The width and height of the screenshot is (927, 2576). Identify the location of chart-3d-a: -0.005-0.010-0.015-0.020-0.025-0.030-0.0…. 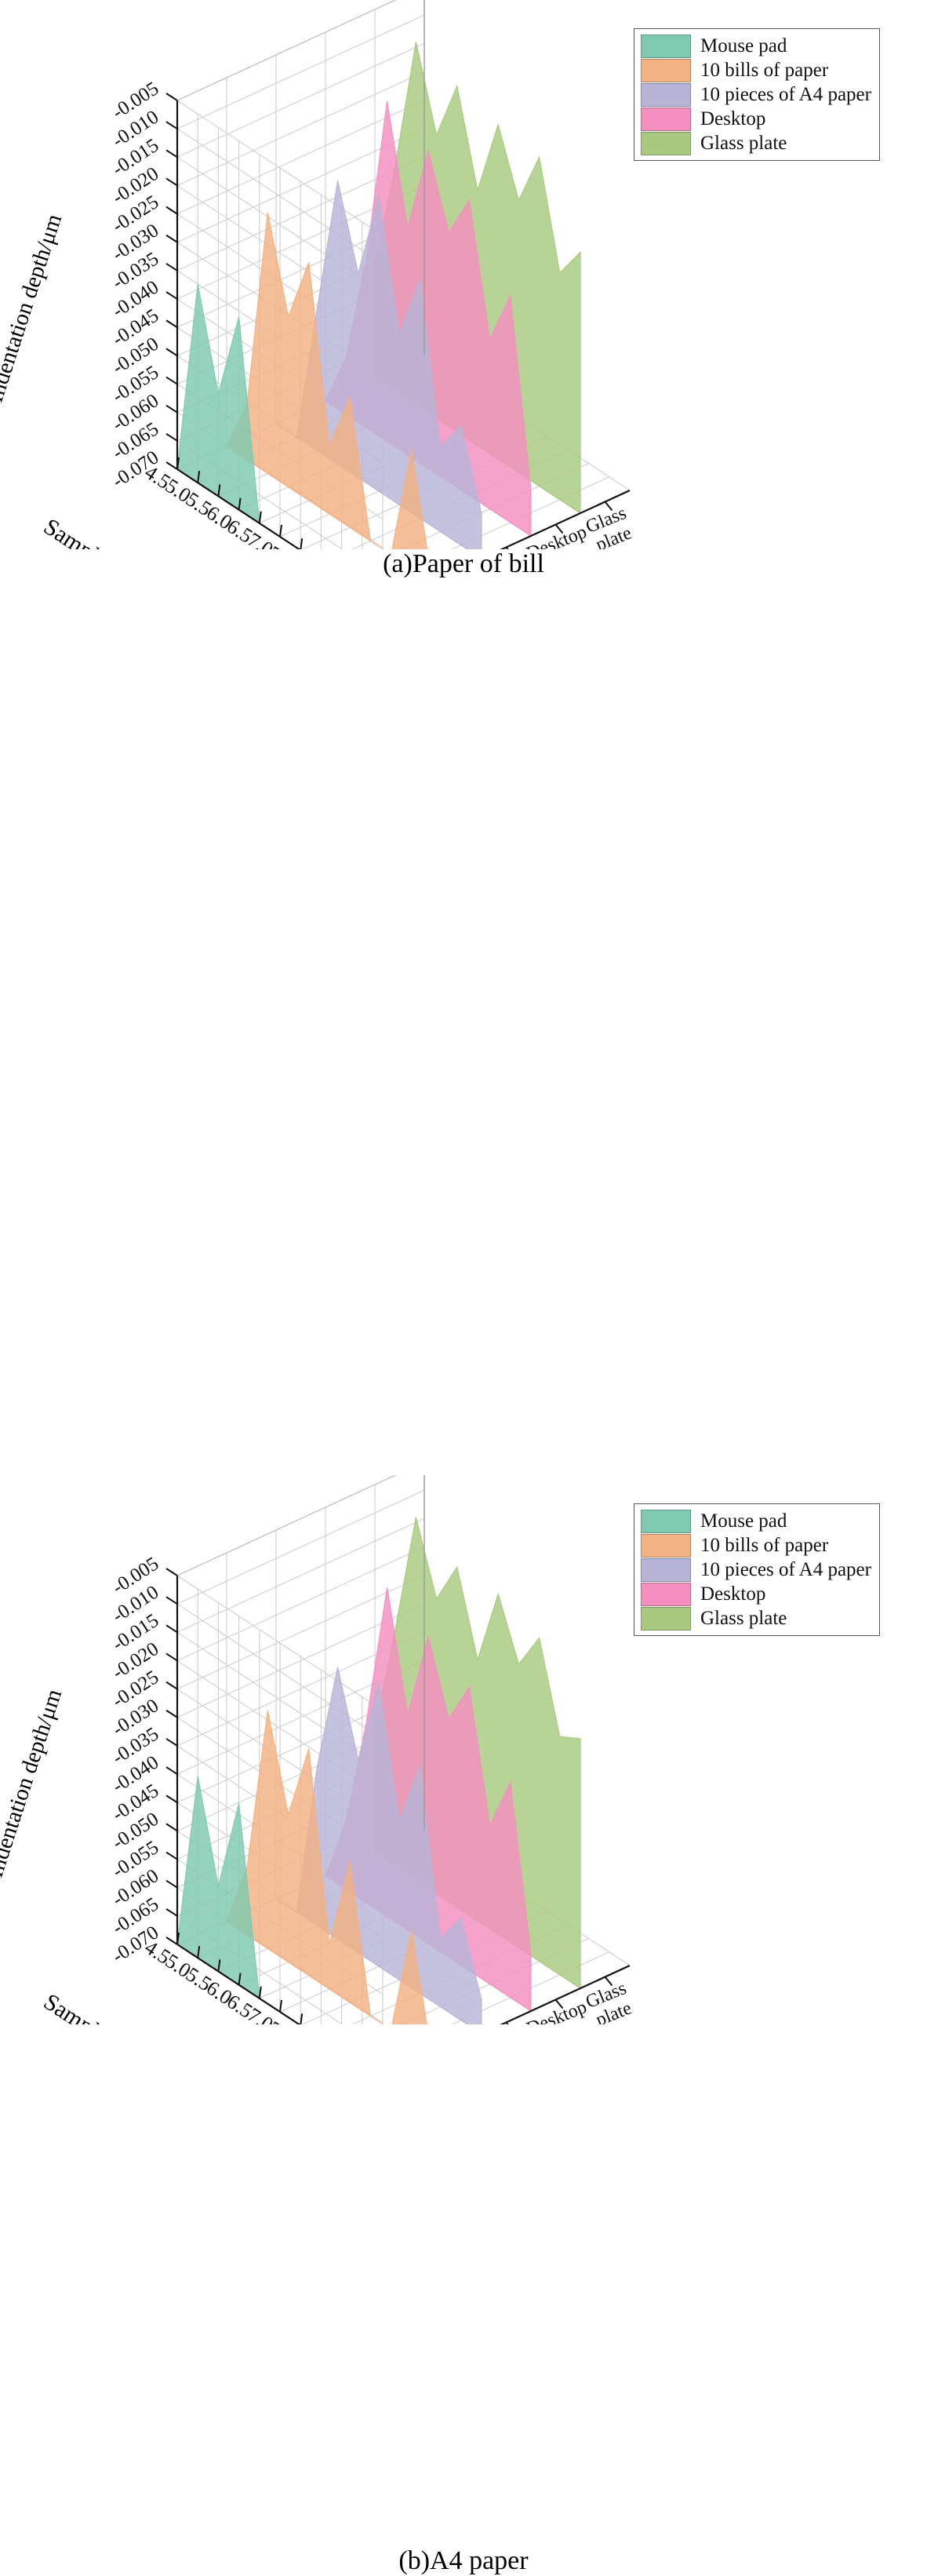
(317, 274).